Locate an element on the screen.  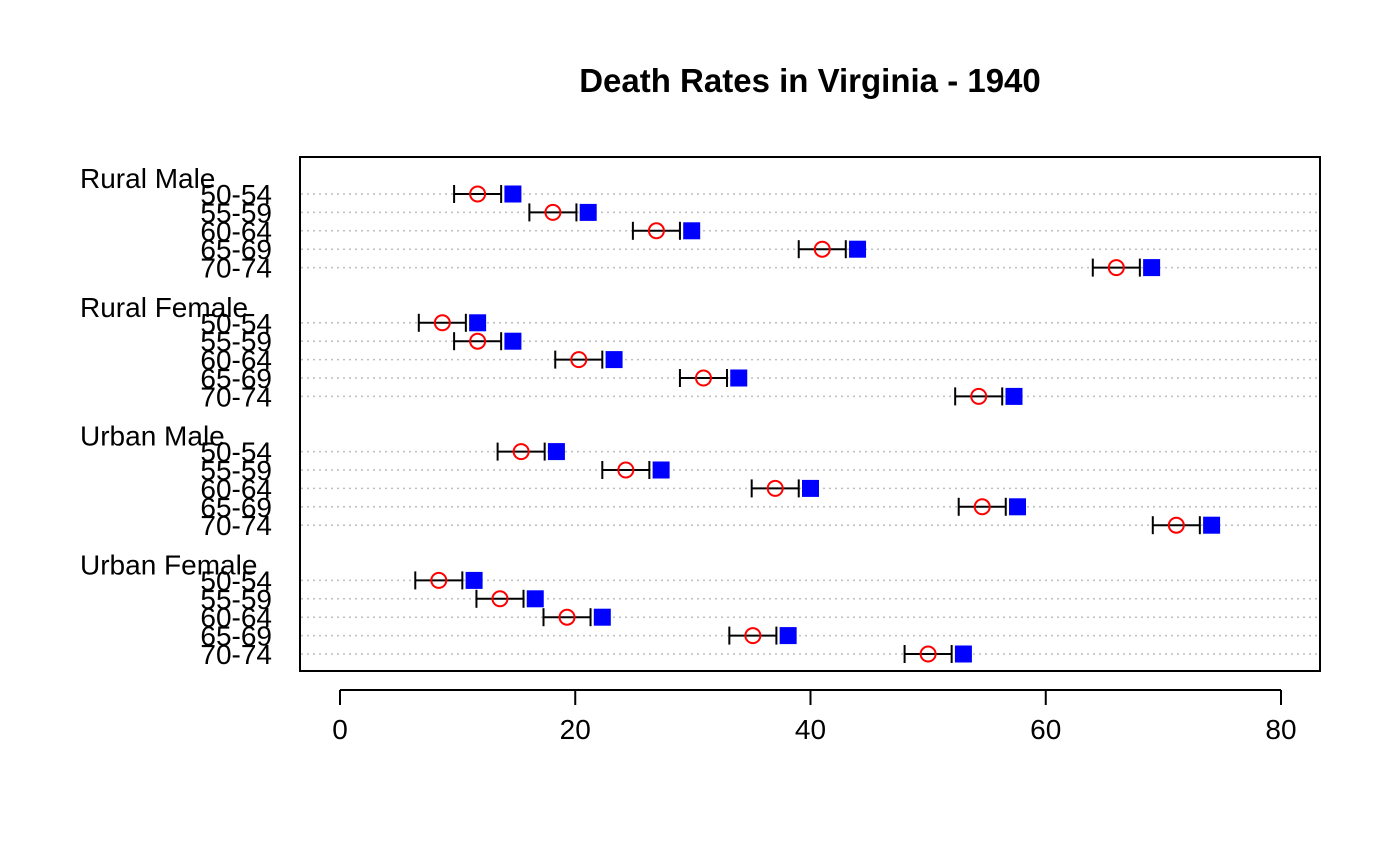
x-tick-label: 60 is located at coordinates (1045, 729).